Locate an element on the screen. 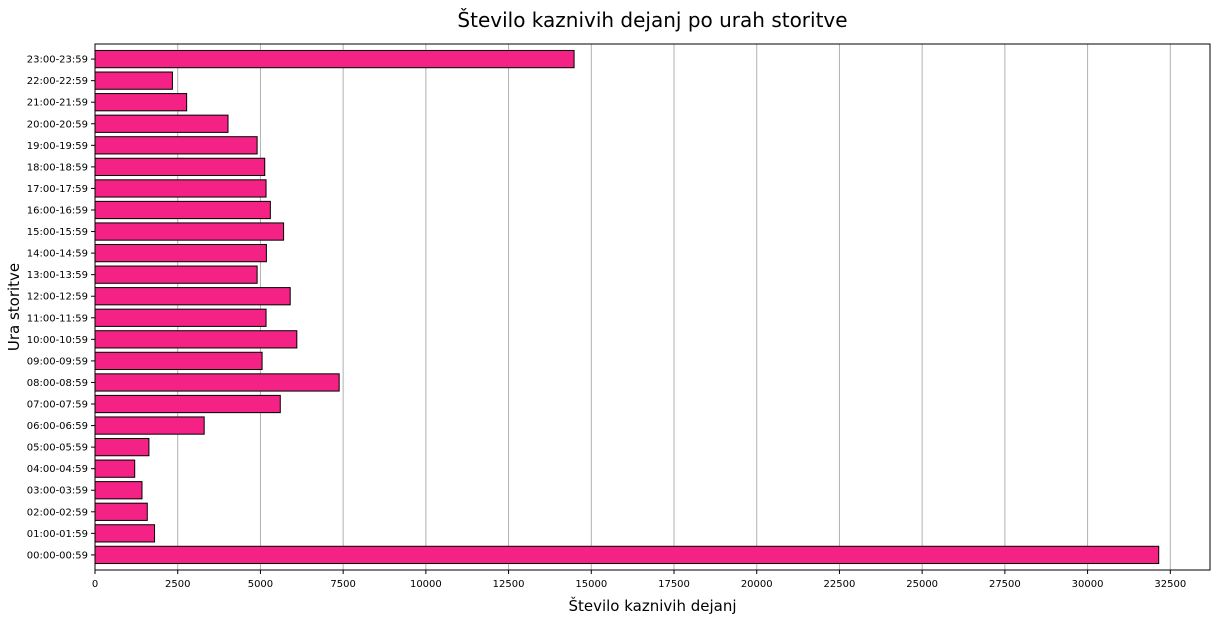 The image size is (1217, 621). x-tick-label: 17500 is located at coordinates (674, 584).